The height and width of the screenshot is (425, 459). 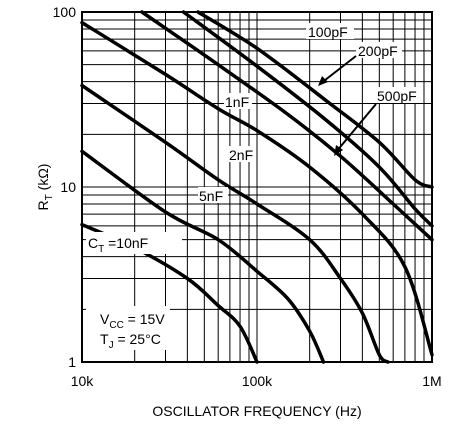 I want to click on y-axis-title: RT (kΩ), so click(x=45, y=187).